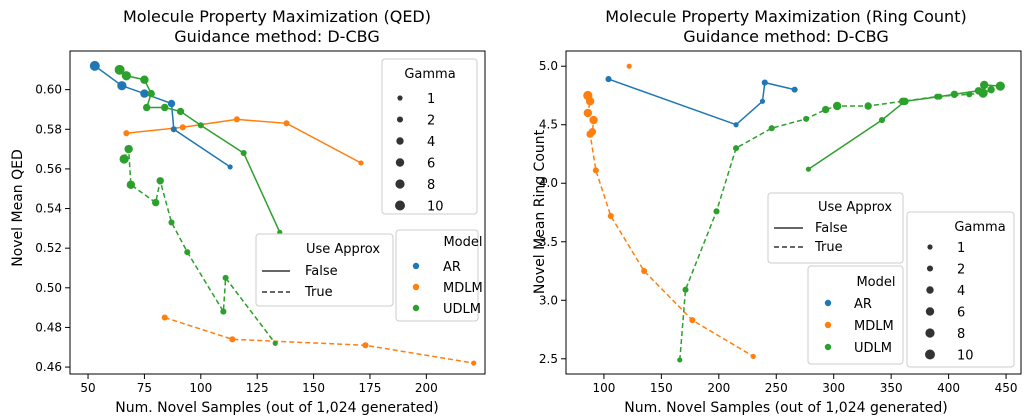 The height and width of the screenshot is (418, 1025). Describe the element at coordinates (48, 169) in the screenshot. I see `y-tick-label: 0.56` at that location.